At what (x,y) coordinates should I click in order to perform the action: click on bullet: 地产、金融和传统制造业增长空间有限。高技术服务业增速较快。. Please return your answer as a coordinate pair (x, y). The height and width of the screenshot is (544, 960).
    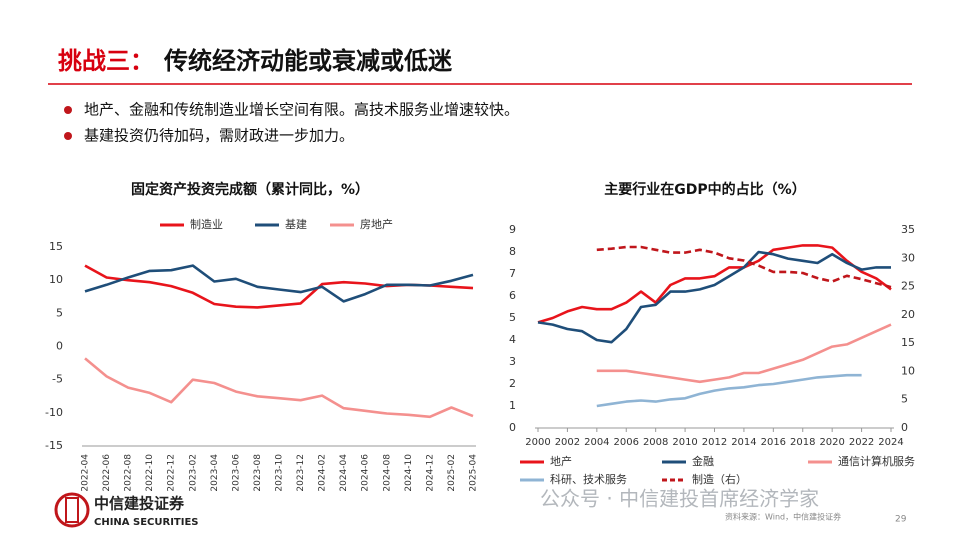
    Looking at the image, I should click on (301, 110).